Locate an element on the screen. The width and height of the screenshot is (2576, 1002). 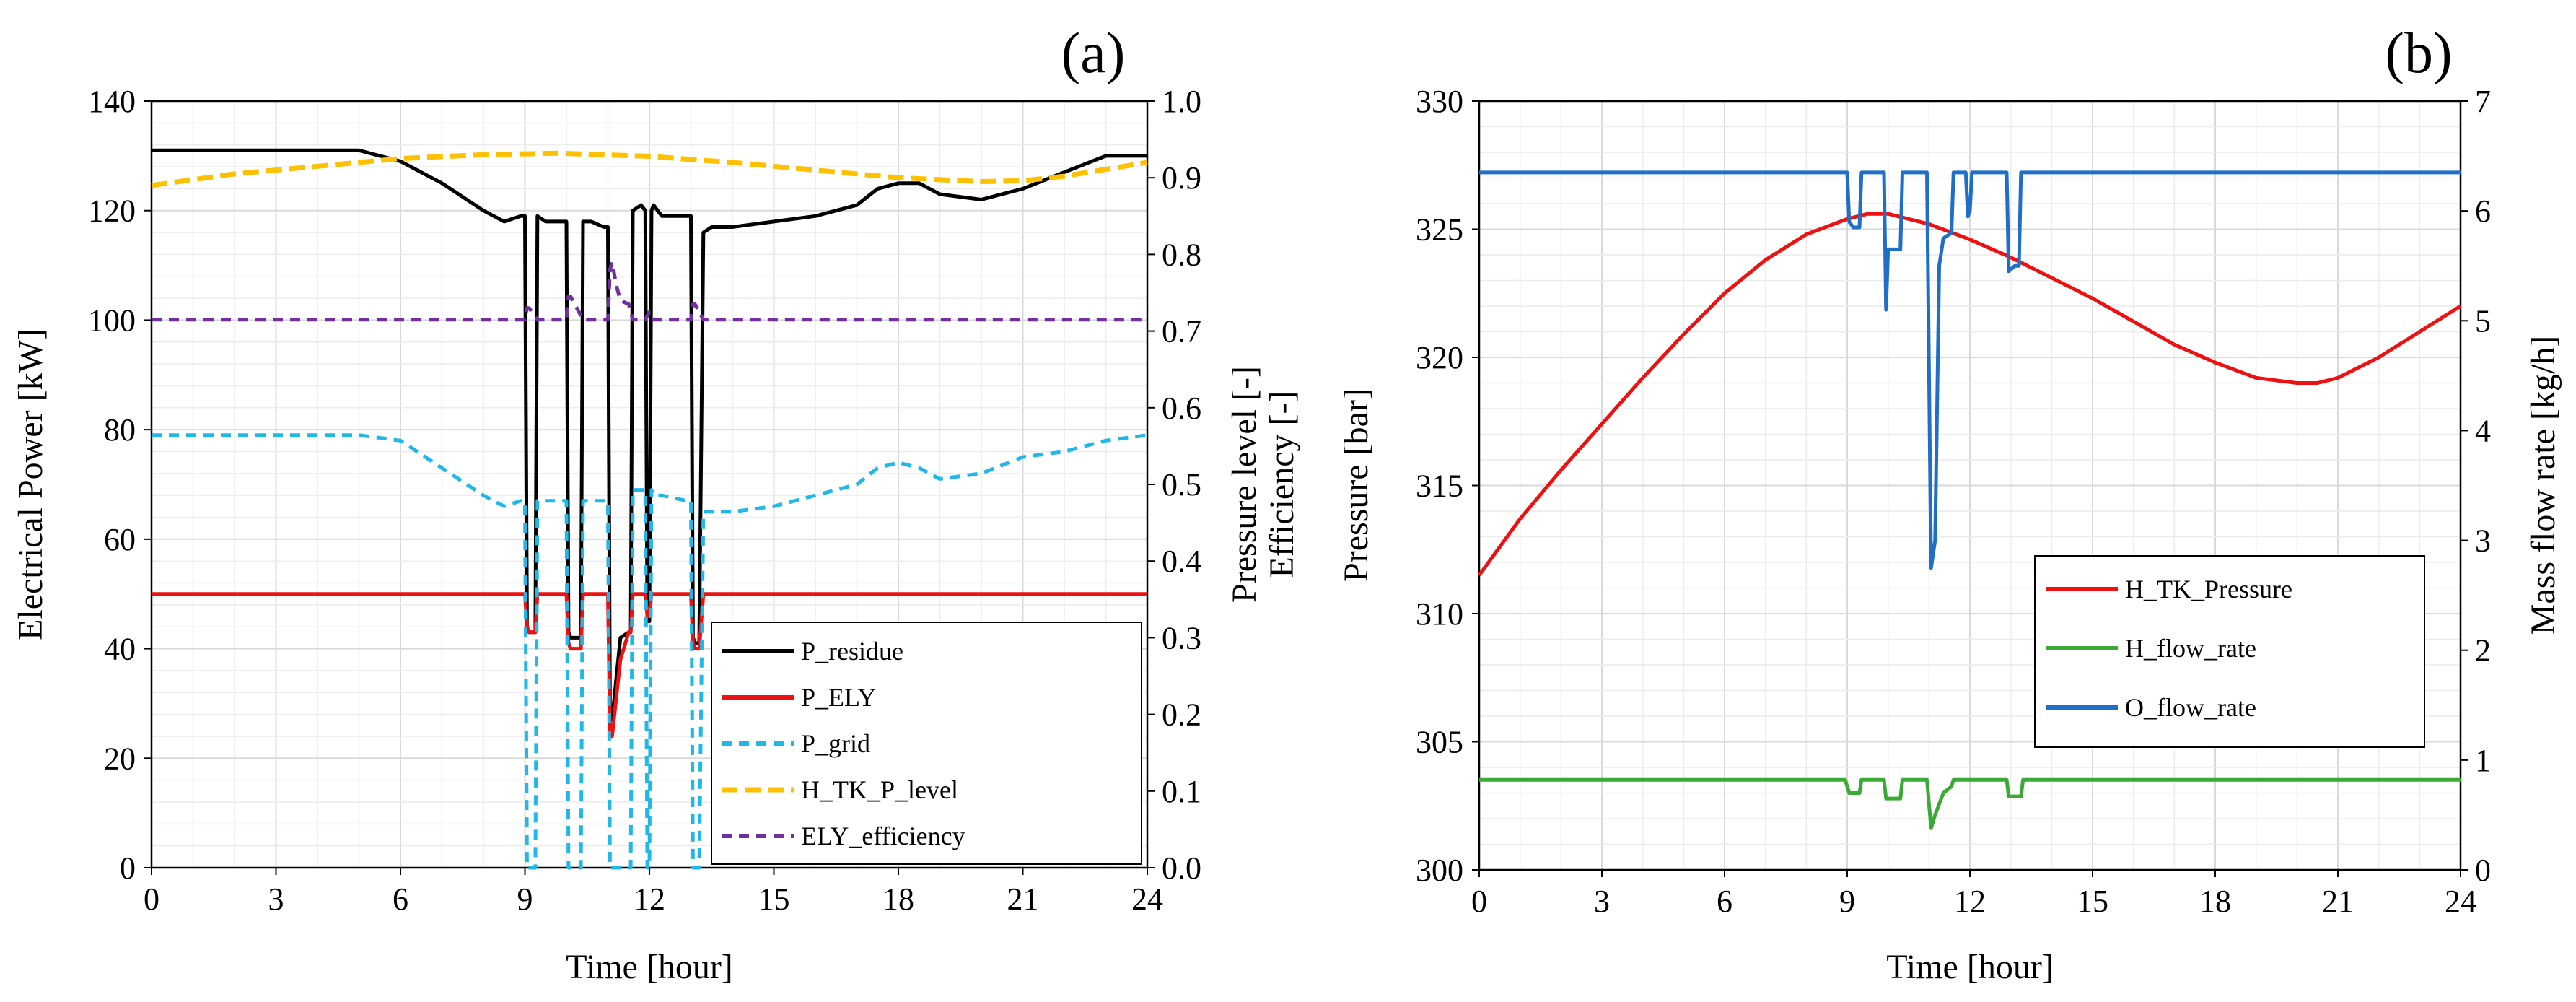
panel-b-y-left-tick-label-305: 305 is located at coordinates (1439, 742).